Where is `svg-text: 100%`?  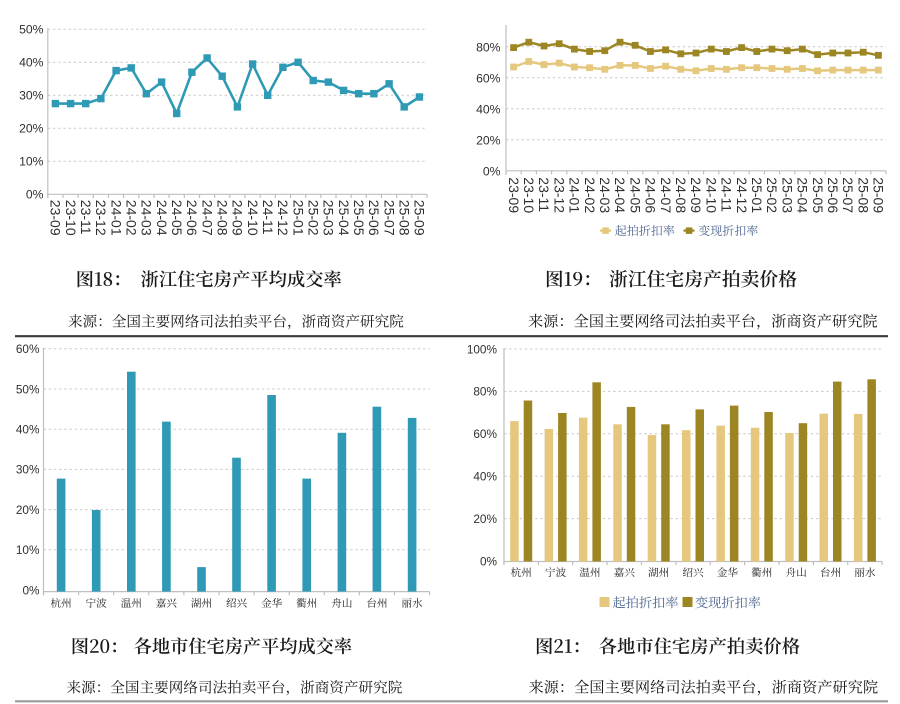 svg-text: 100% is located at coordinates (482, 349).